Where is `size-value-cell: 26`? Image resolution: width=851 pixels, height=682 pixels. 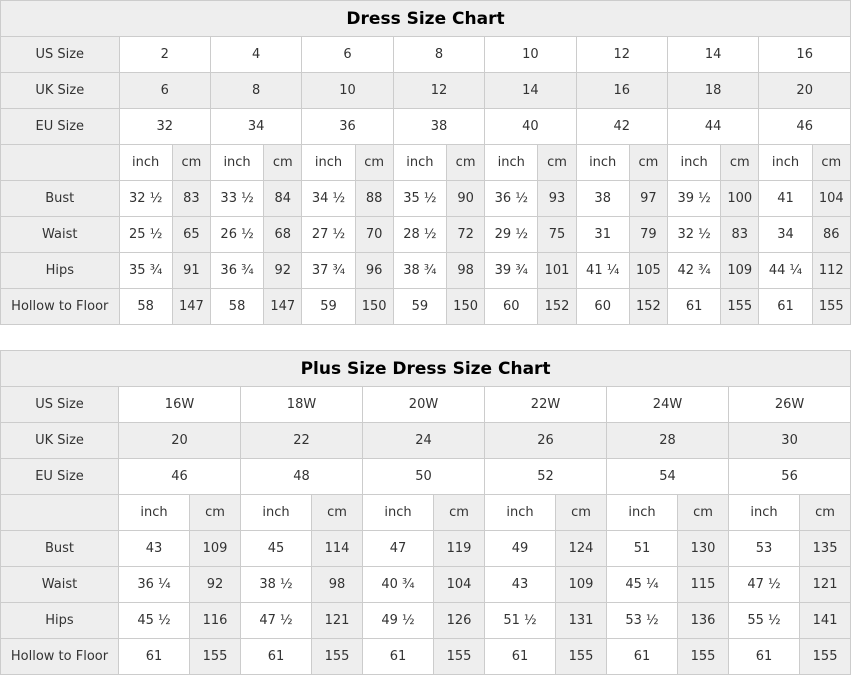
size-value-cell: 26 is located at coordinates (545, 440).